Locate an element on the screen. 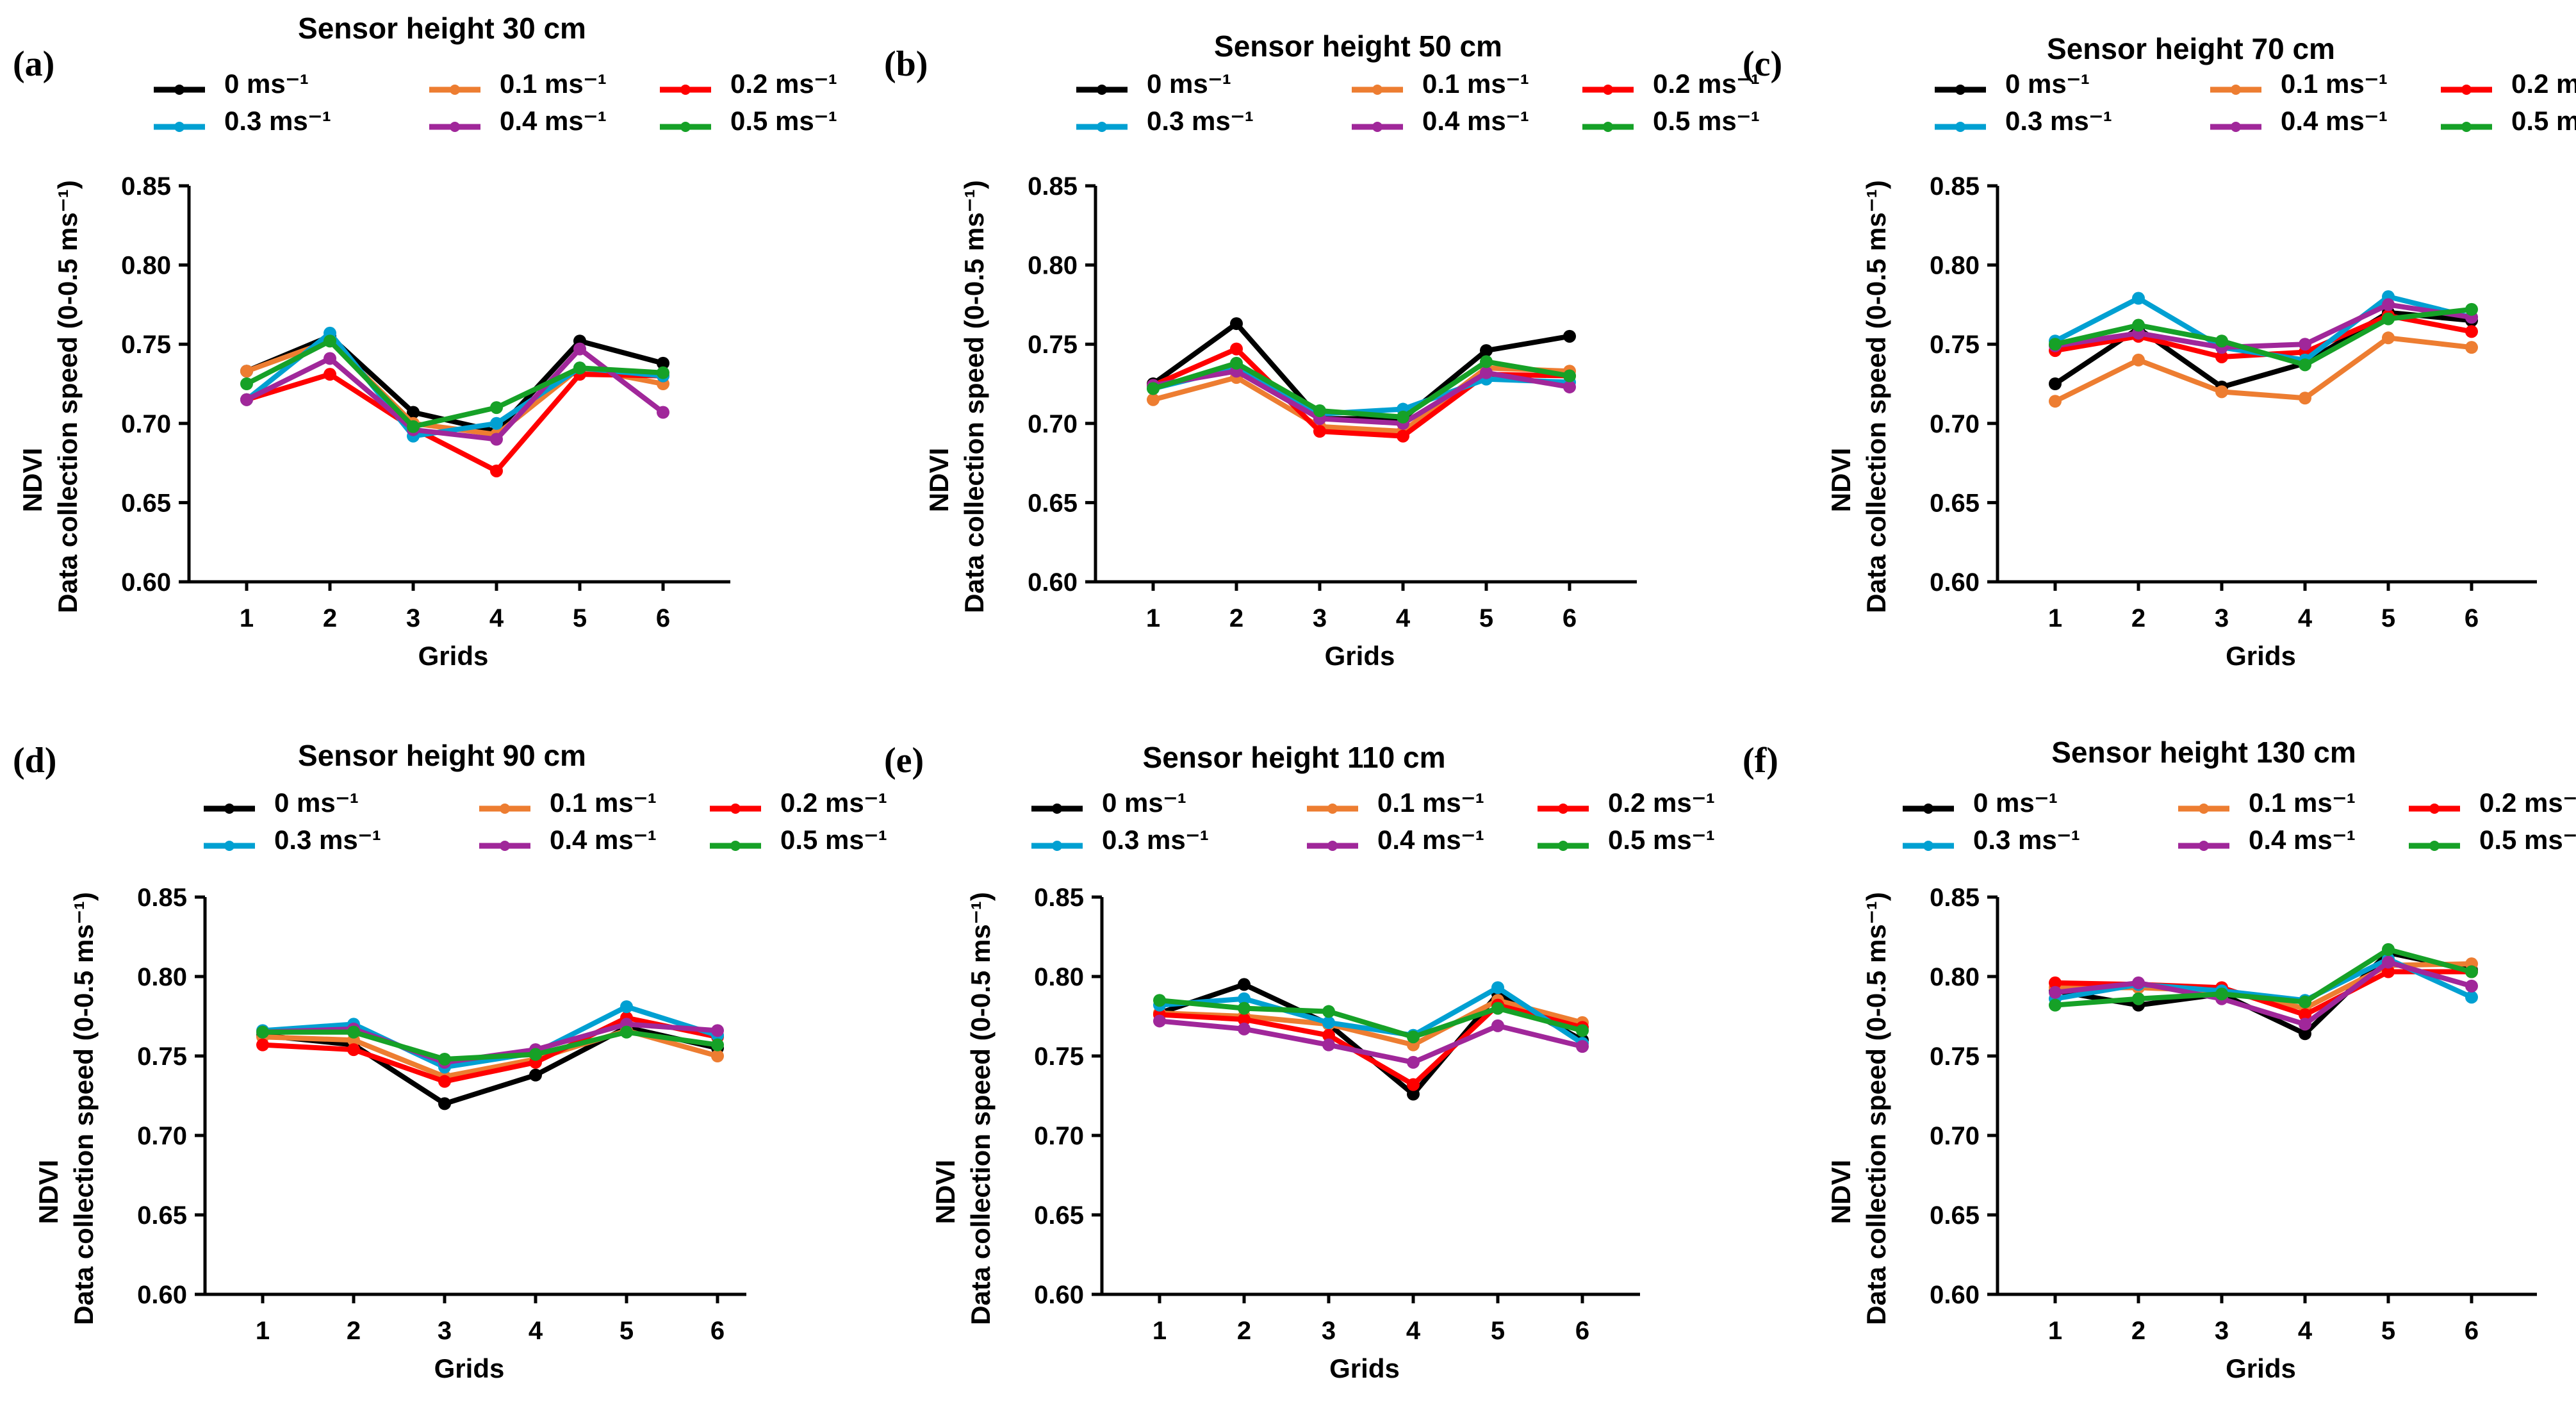 The image size is (2576, 1402). legend-item: 0.1 ms⁻¹ is located at coordinates (2299, 84).